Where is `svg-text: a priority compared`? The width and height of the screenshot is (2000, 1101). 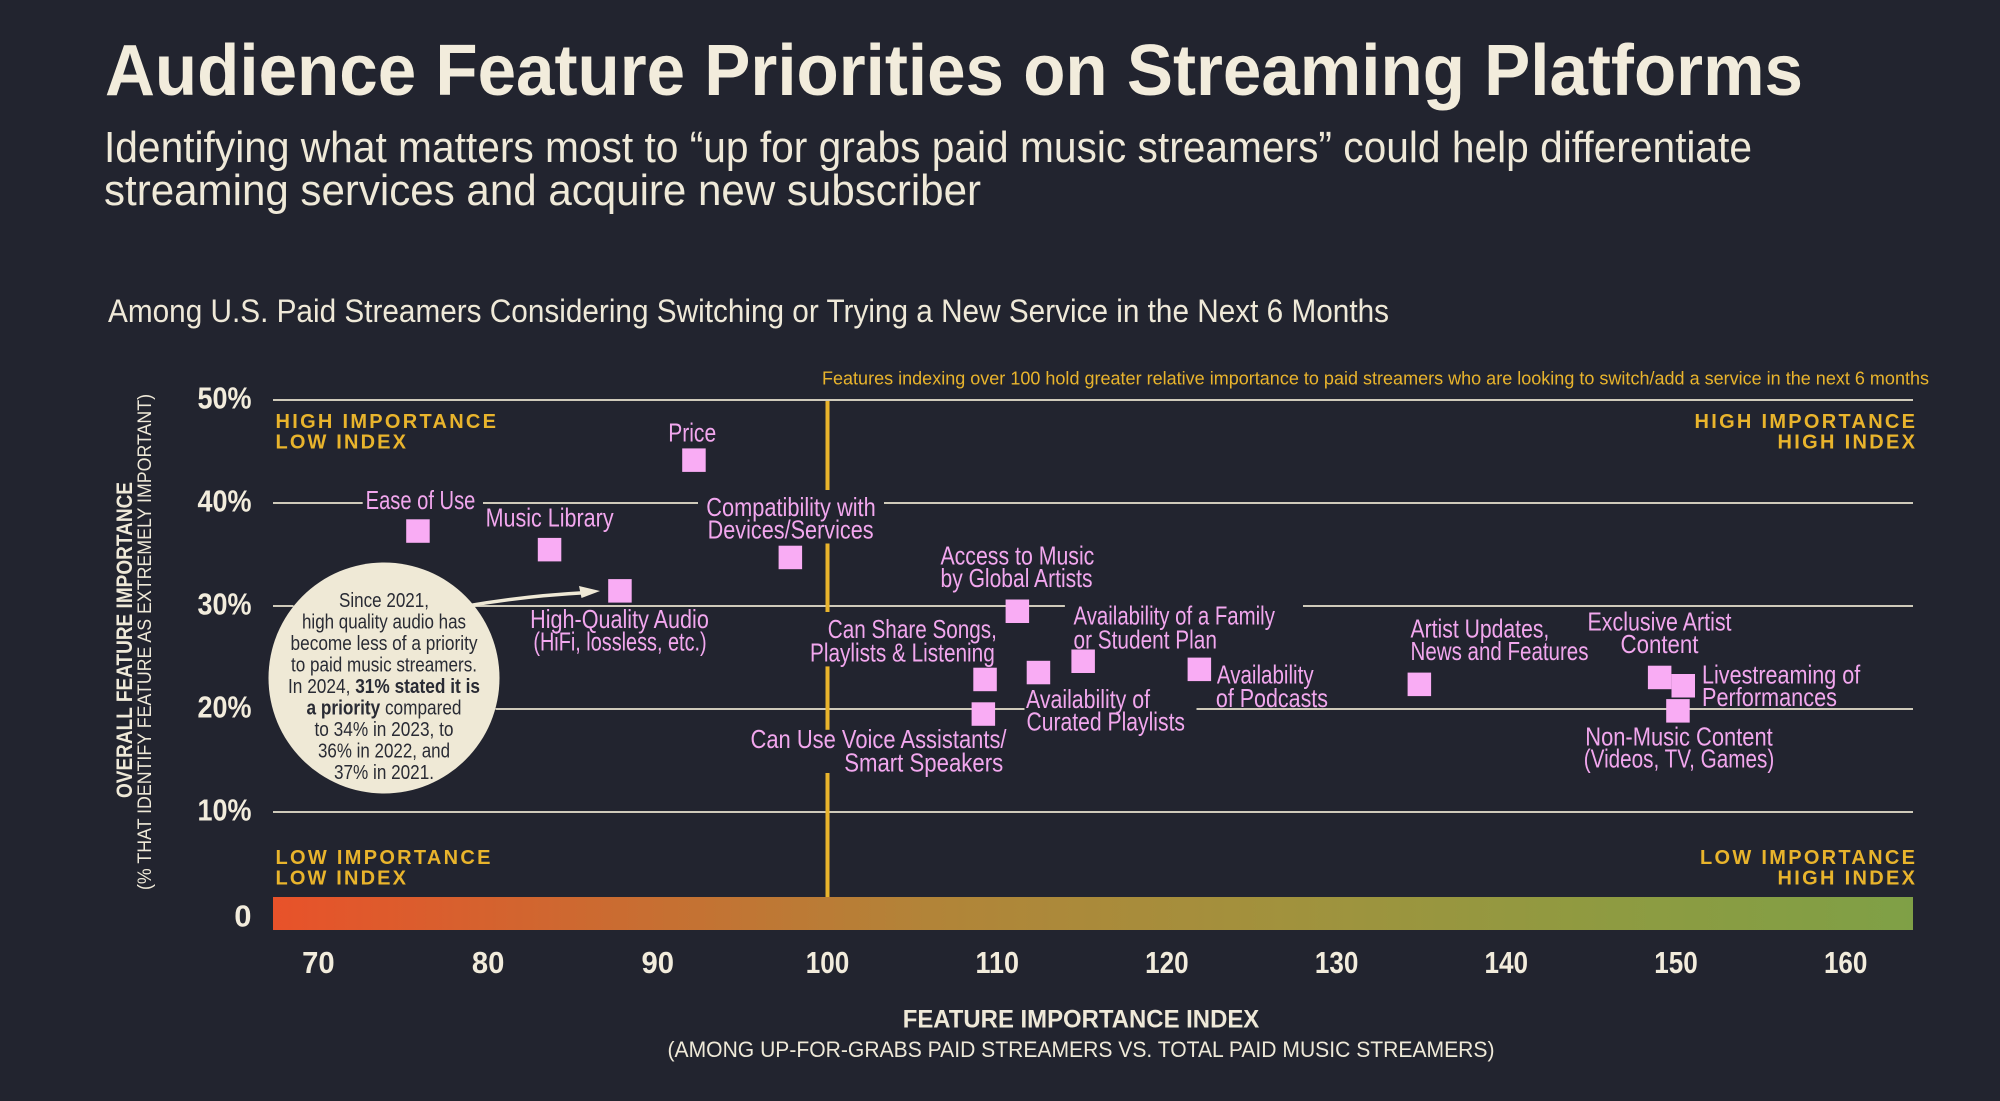
svg-text: a priority compared is located at coordinates (384, 709).